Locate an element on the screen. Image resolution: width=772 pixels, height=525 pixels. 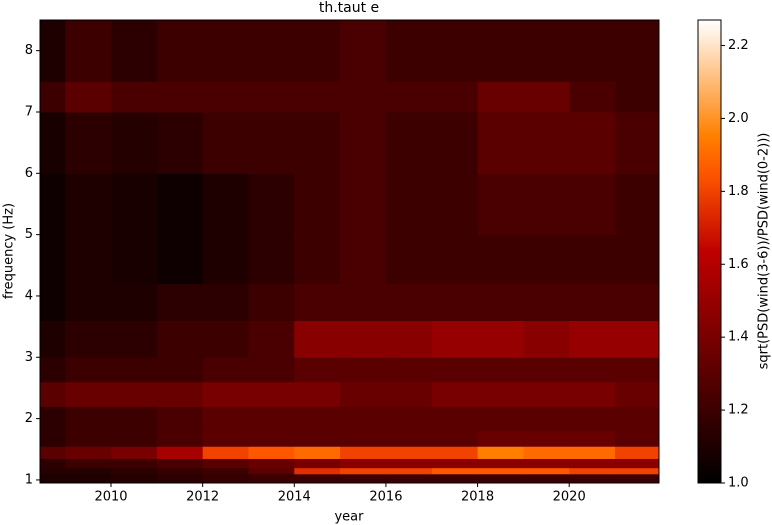
y-tick-label: 6 is located at coordinates (29, 173).